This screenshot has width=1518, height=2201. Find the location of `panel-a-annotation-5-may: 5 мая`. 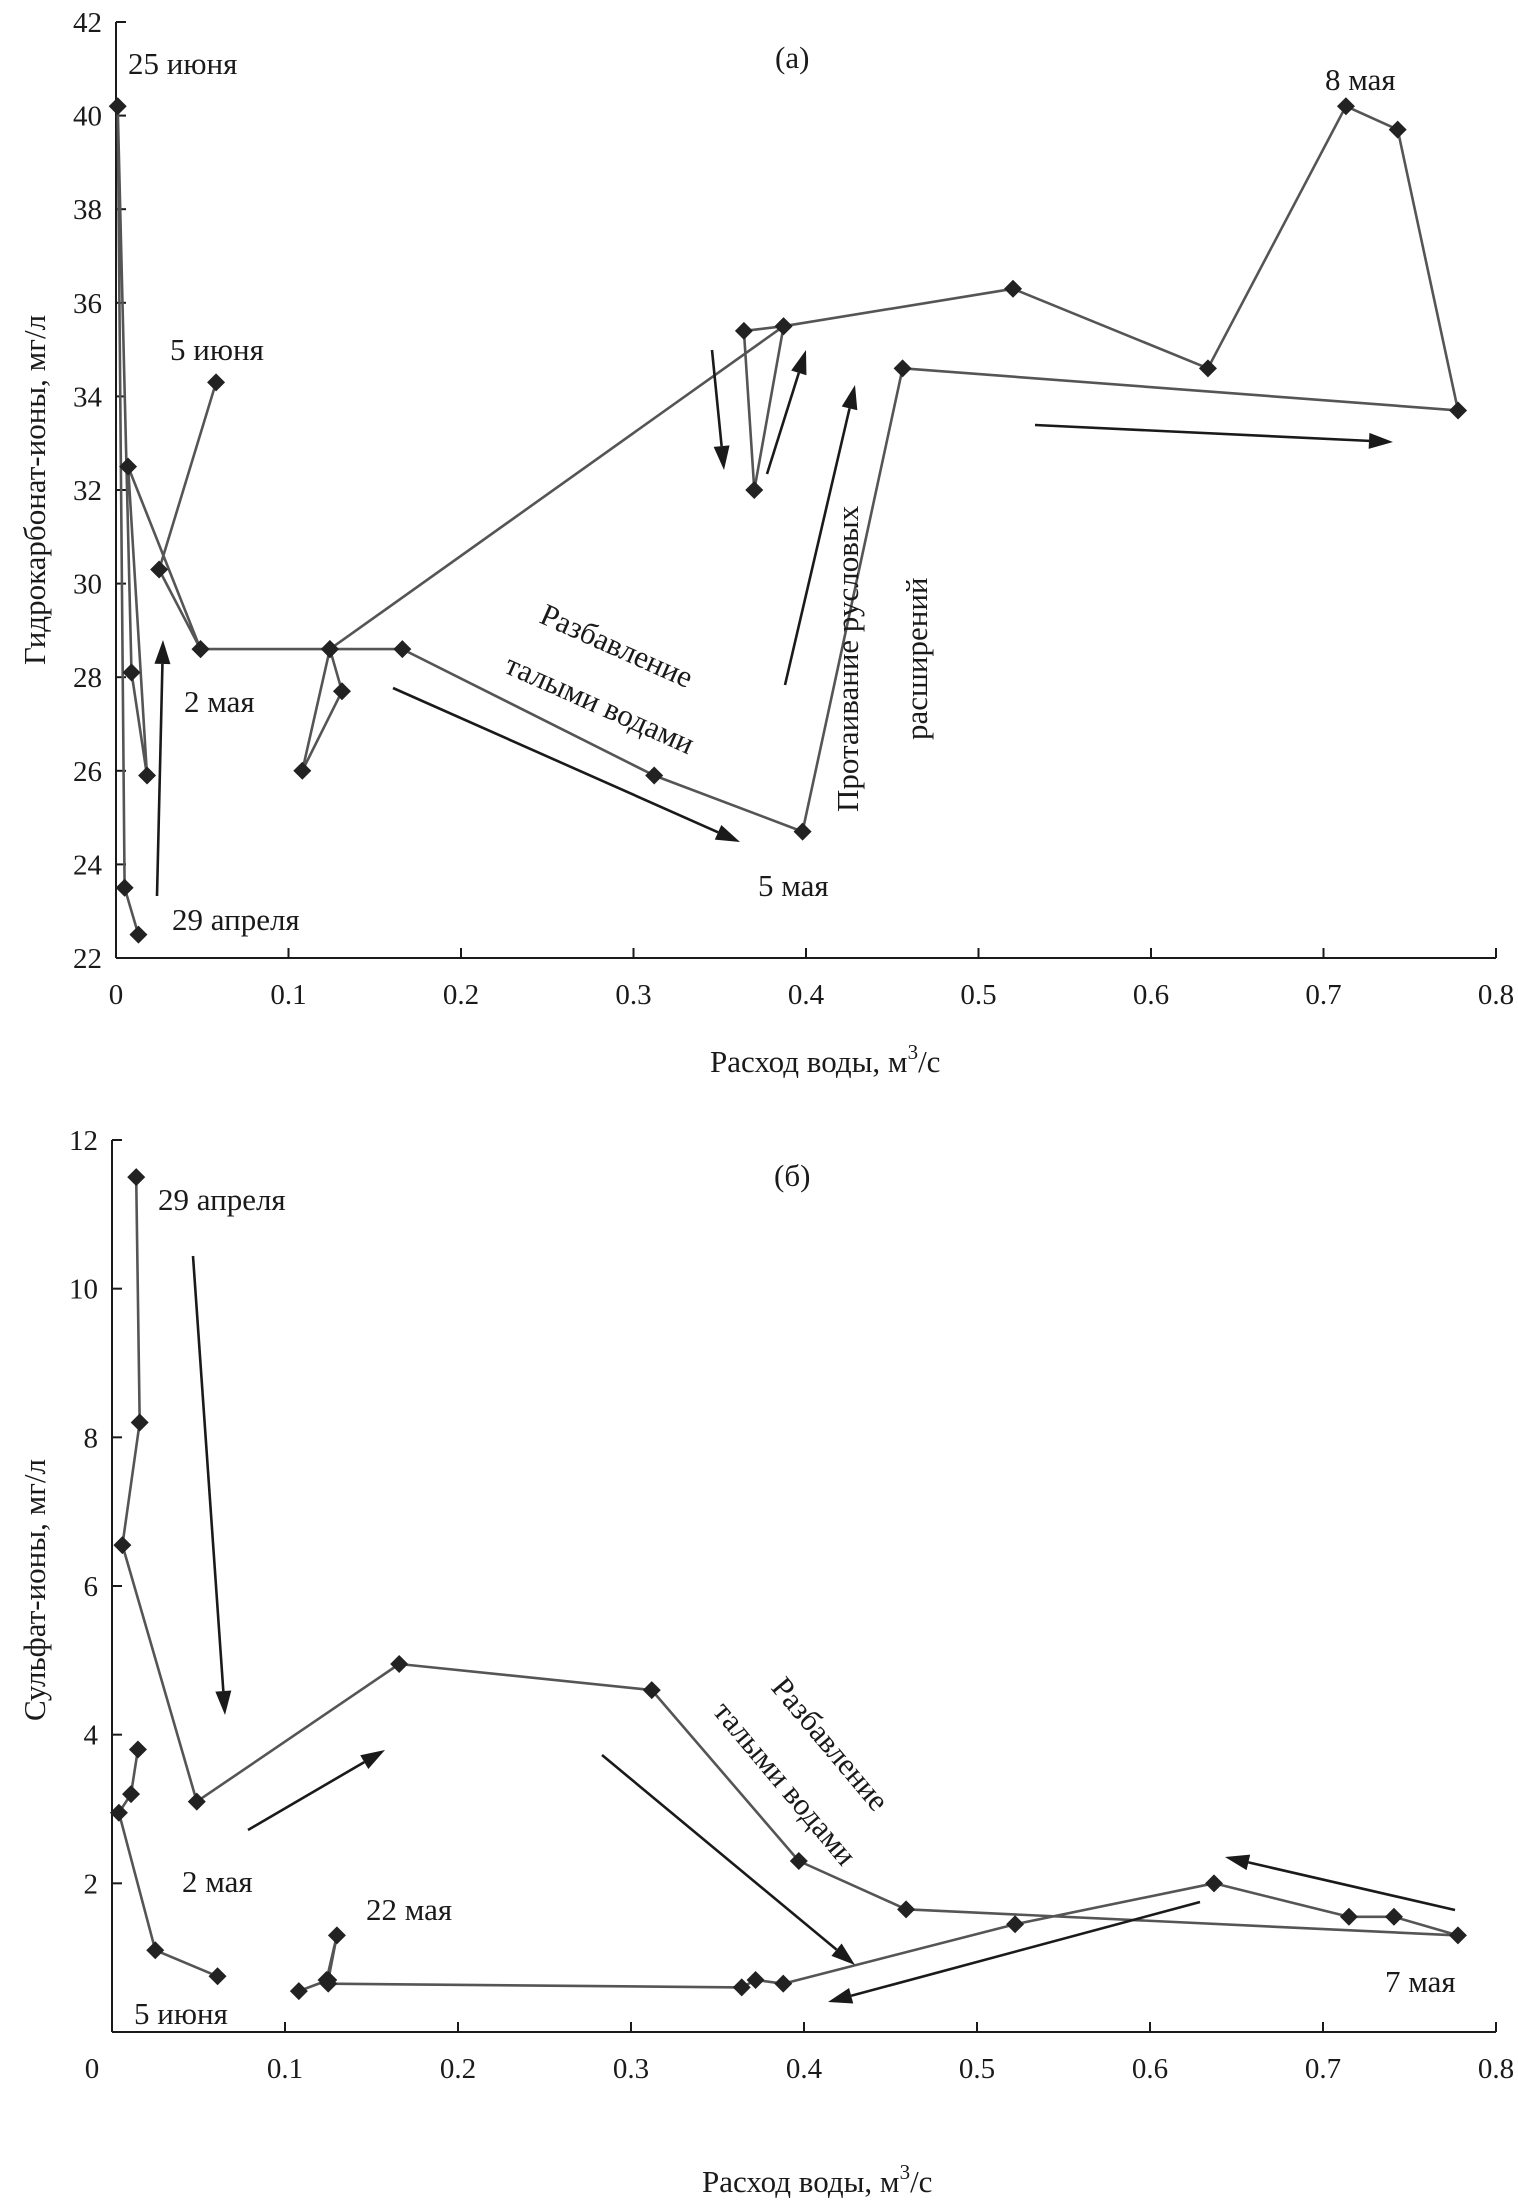

panel-a-annotation-5-may: 5 мая is located at coordinates (793, 885).